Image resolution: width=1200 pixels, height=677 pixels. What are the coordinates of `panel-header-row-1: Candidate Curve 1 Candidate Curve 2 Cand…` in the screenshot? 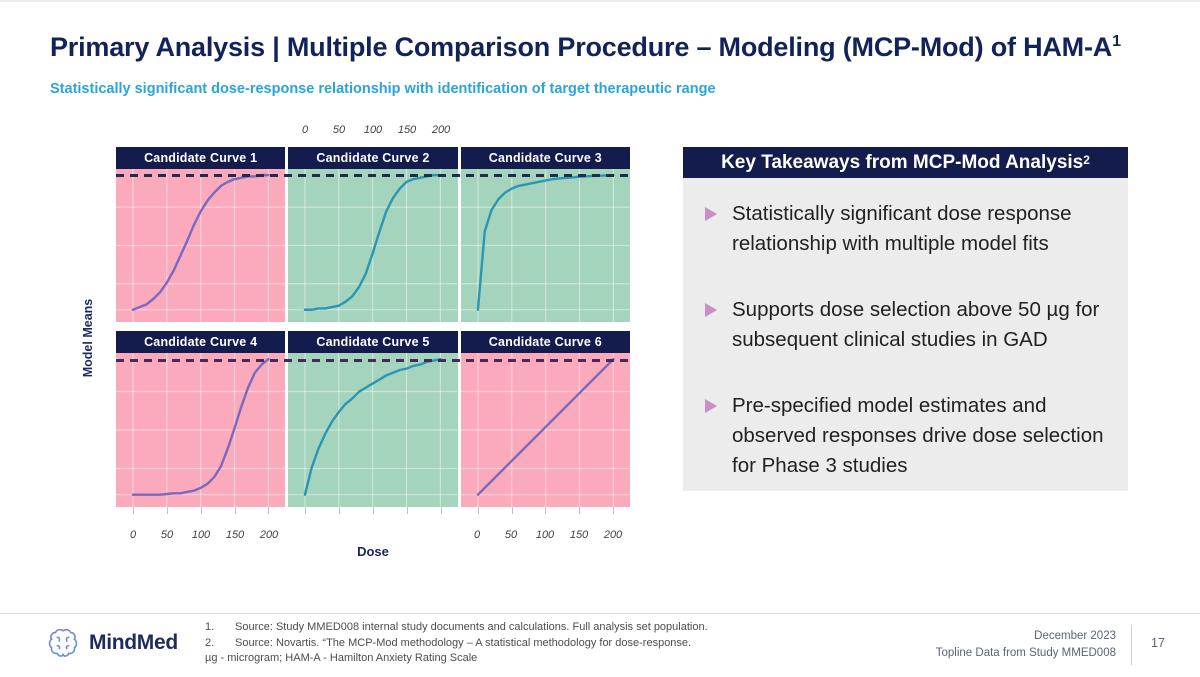 It's located at (373, 158).